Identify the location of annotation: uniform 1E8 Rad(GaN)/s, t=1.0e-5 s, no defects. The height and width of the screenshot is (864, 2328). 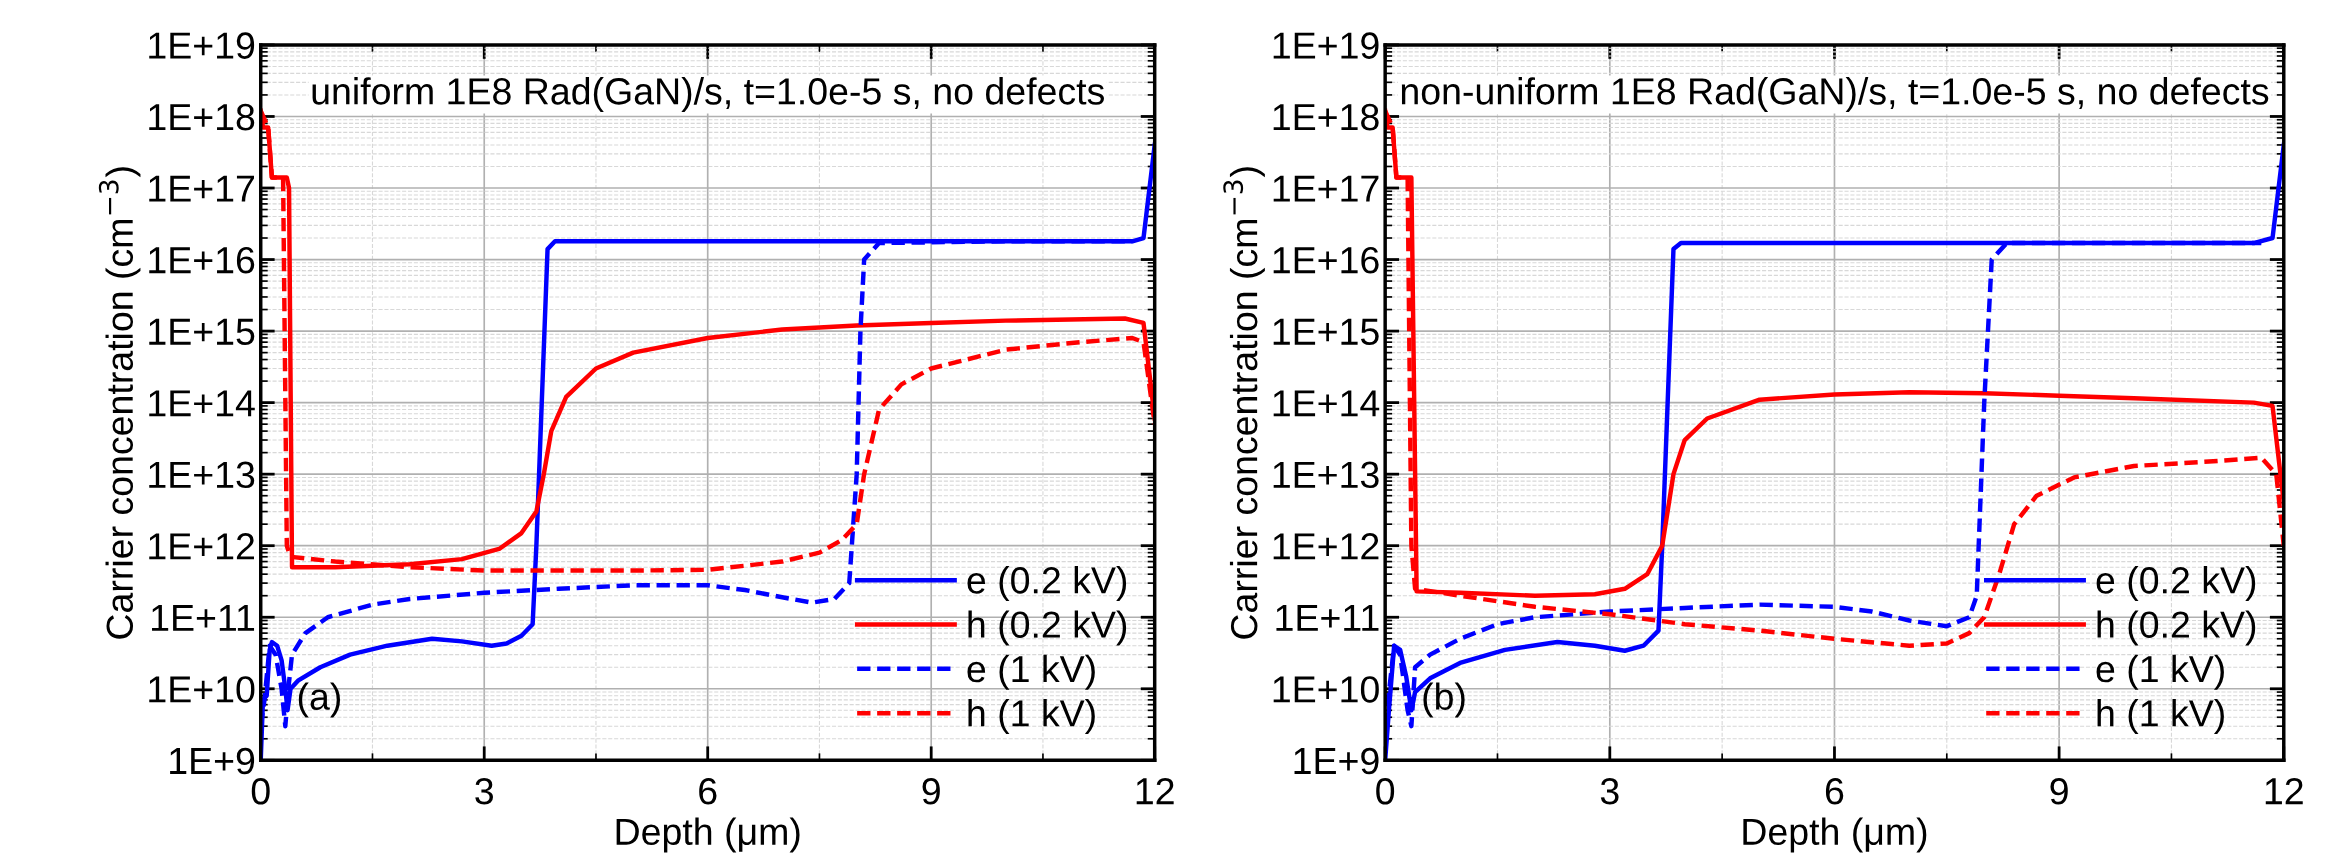
(708, 95).